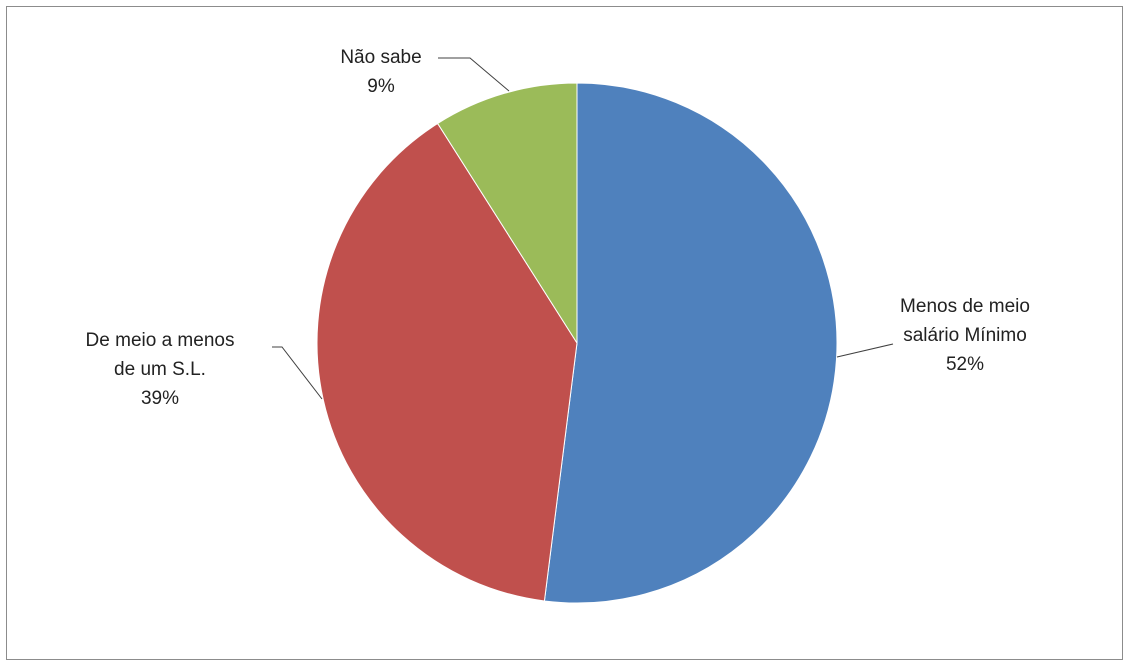  Describe the element at coordinates (381, 86) in the screenshot. I see `data-label-percent: 9%` at that location.